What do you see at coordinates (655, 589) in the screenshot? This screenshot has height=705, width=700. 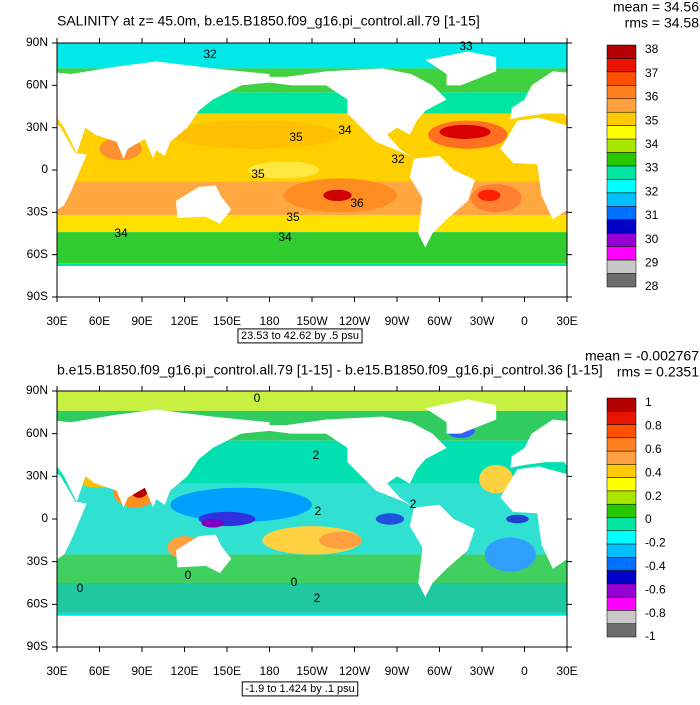 I see `colorbar-label: -0.6` at bounding box center [655, 589].